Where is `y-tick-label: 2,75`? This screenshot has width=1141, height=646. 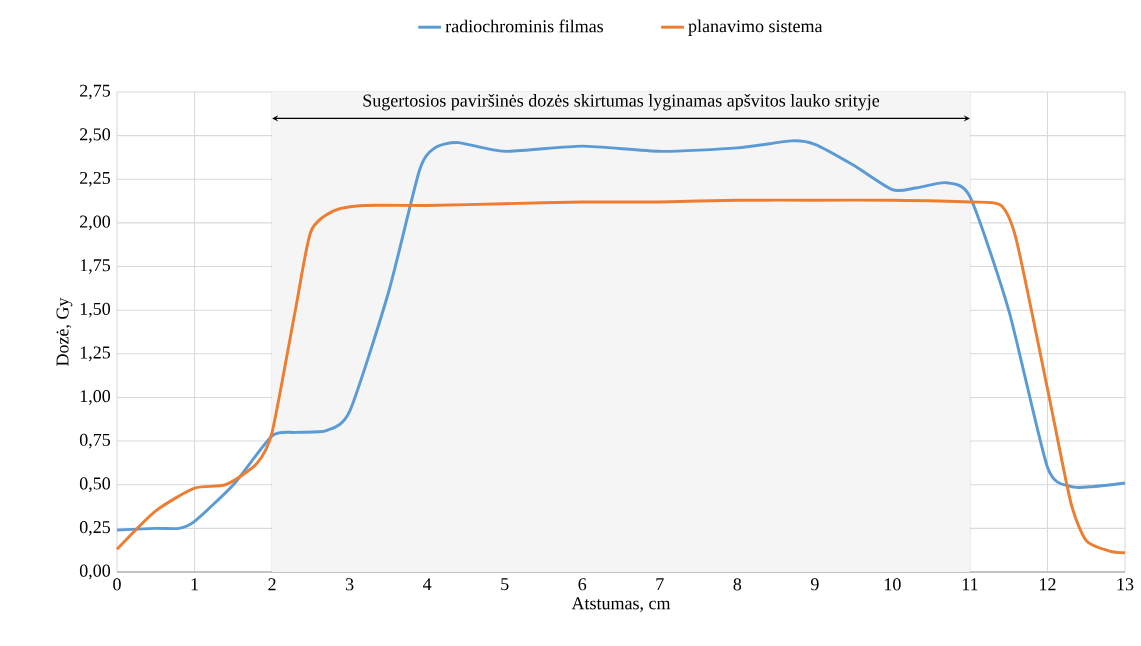
y-tick-label: 2,75 is located at coordinates (95, 92).